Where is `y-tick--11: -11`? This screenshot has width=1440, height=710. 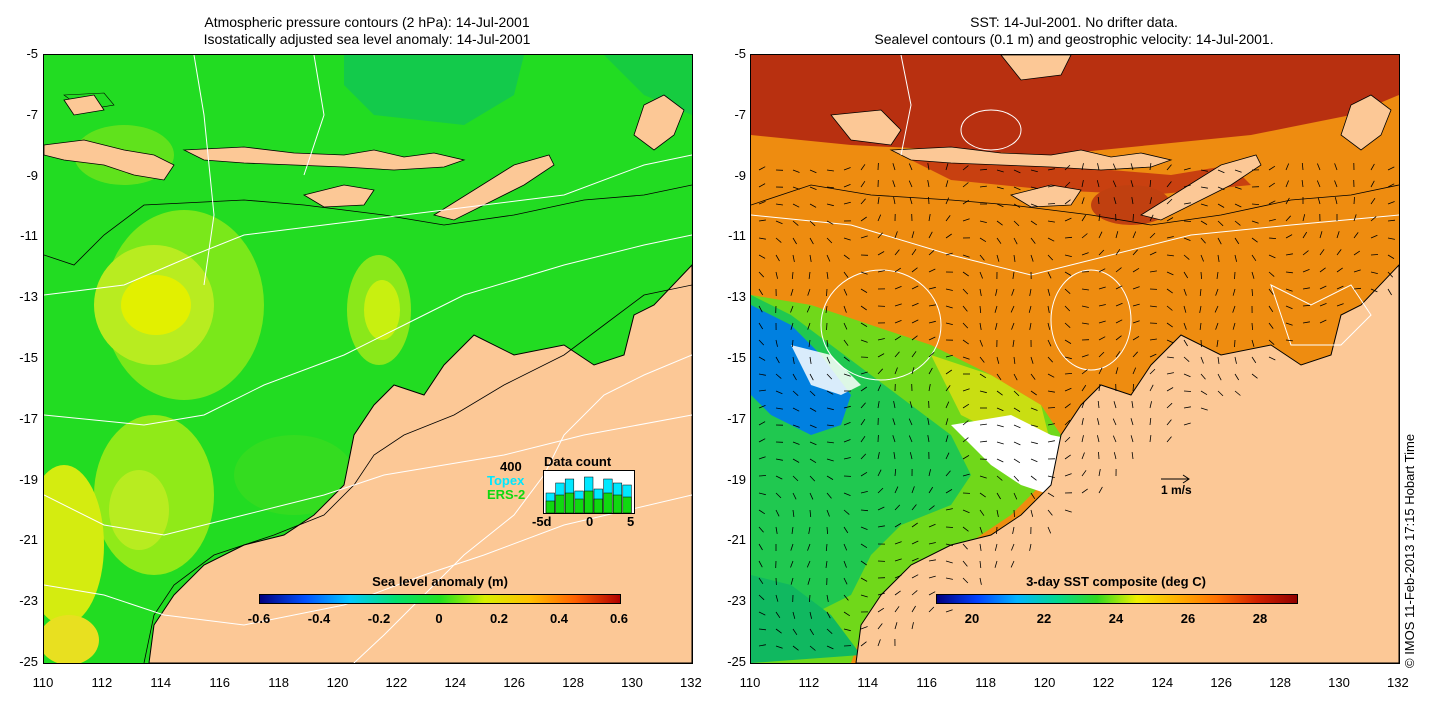
y-tick--11: -11 is located at coordinates (737, 236).